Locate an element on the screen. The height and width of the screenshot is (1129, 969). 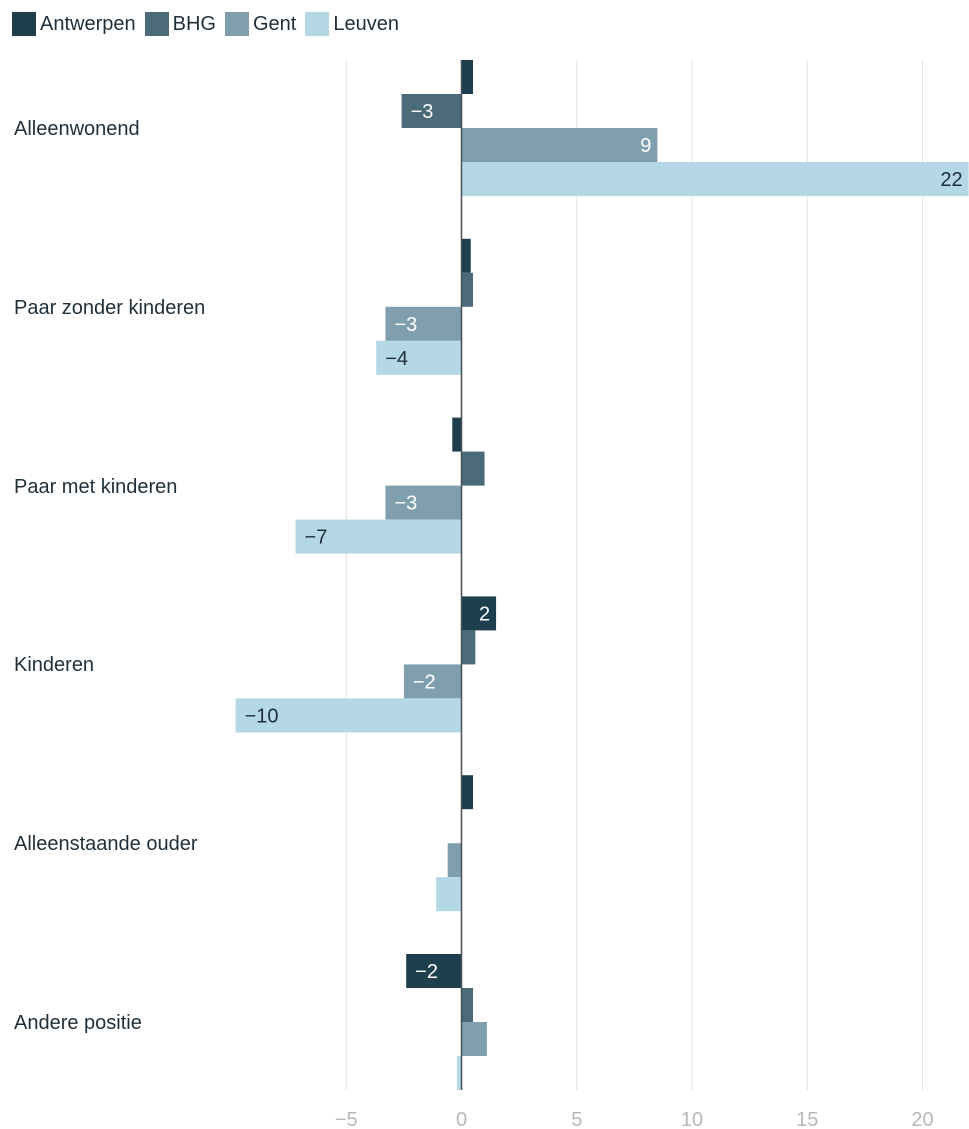
data-label-gent-alleenwonend: 9 is located at coordinates (645, 146).